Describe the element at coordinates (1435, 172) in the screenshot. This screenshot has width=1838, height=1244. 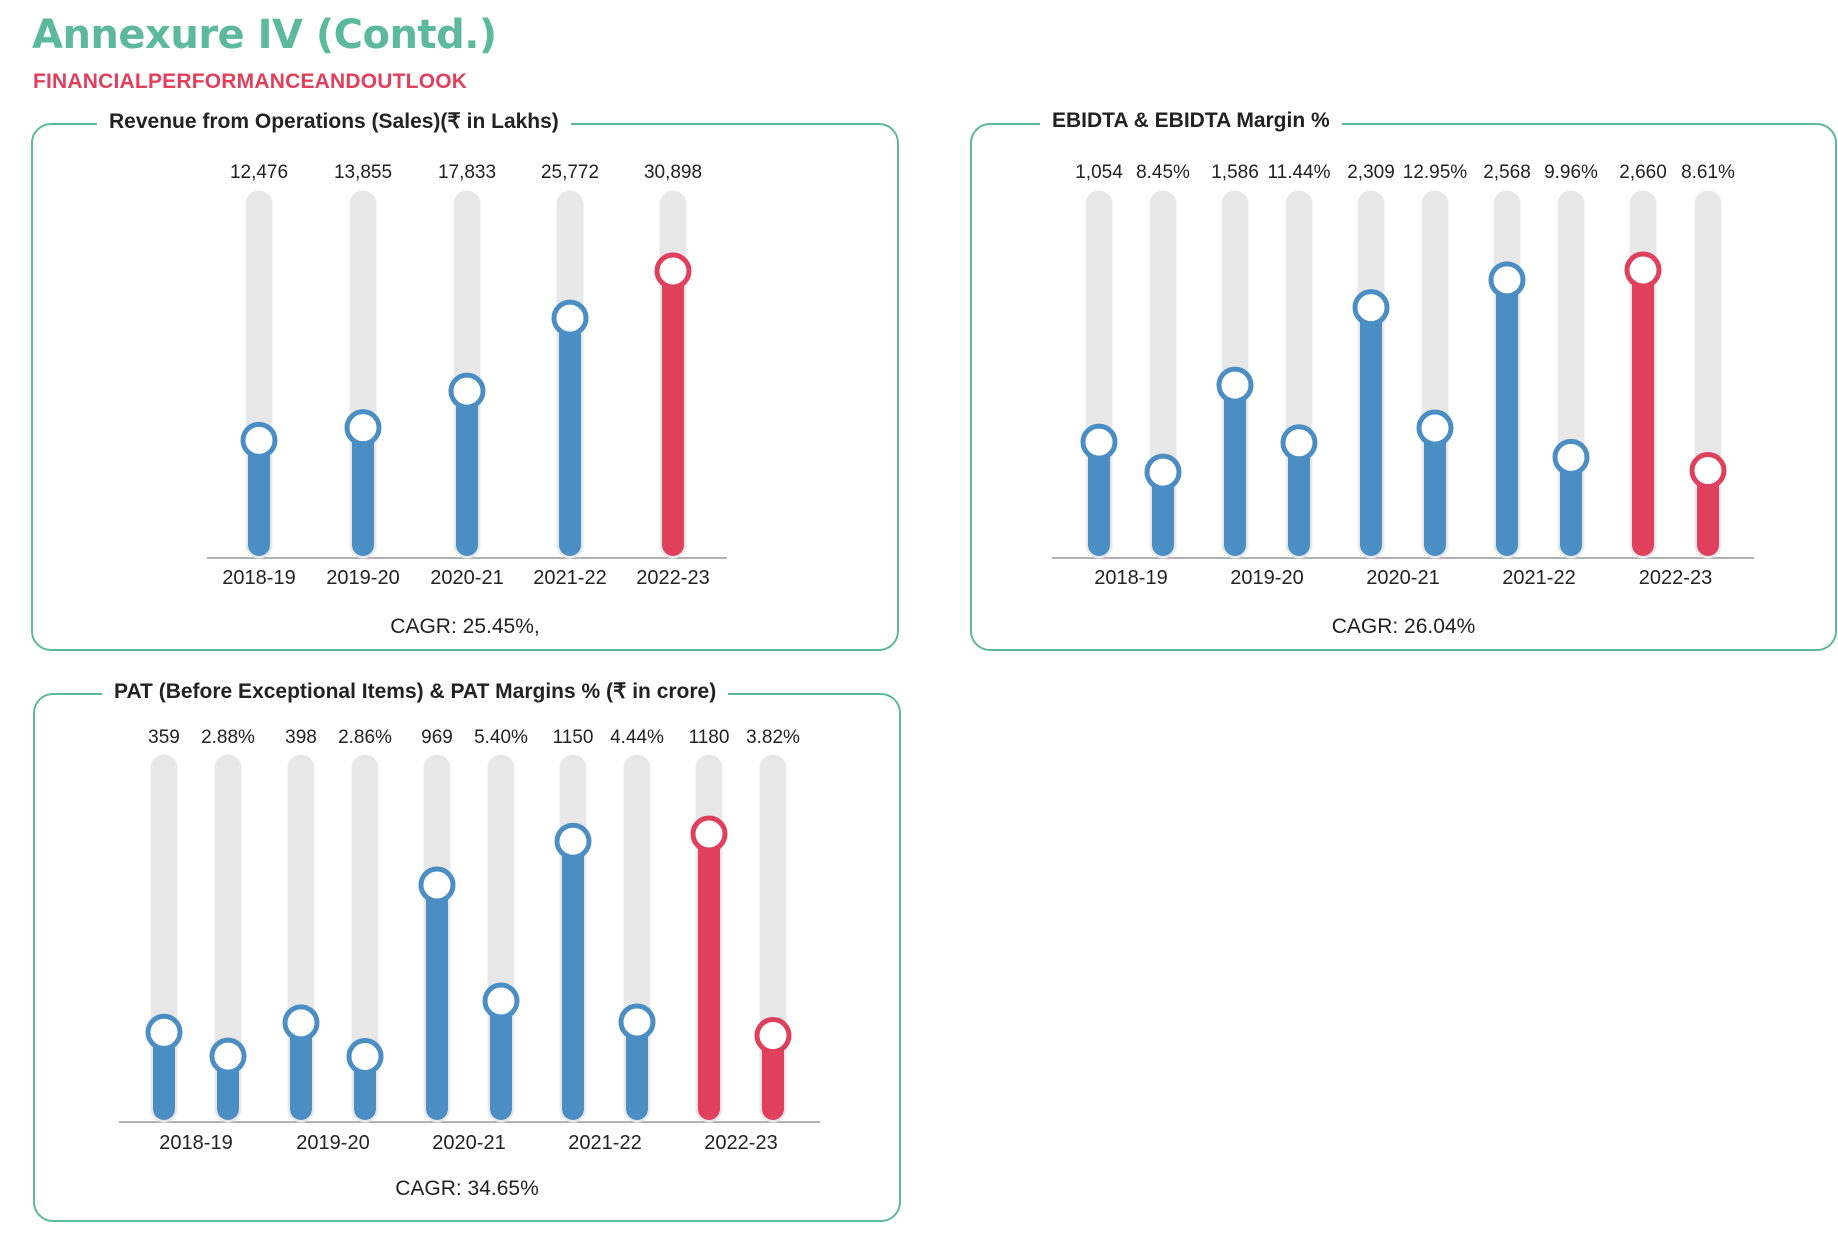
I see `data-label: 12.95%` at that location.